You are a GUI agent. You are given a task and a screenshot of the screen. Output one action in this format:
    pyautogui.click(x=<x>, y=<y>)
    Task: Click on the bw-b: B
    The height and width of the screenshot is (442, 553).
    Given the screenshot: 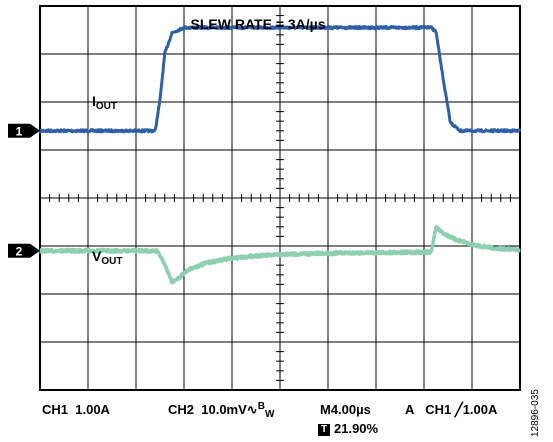 What is the action you would take?
    pyautogui.click(x=261, y=406)
    